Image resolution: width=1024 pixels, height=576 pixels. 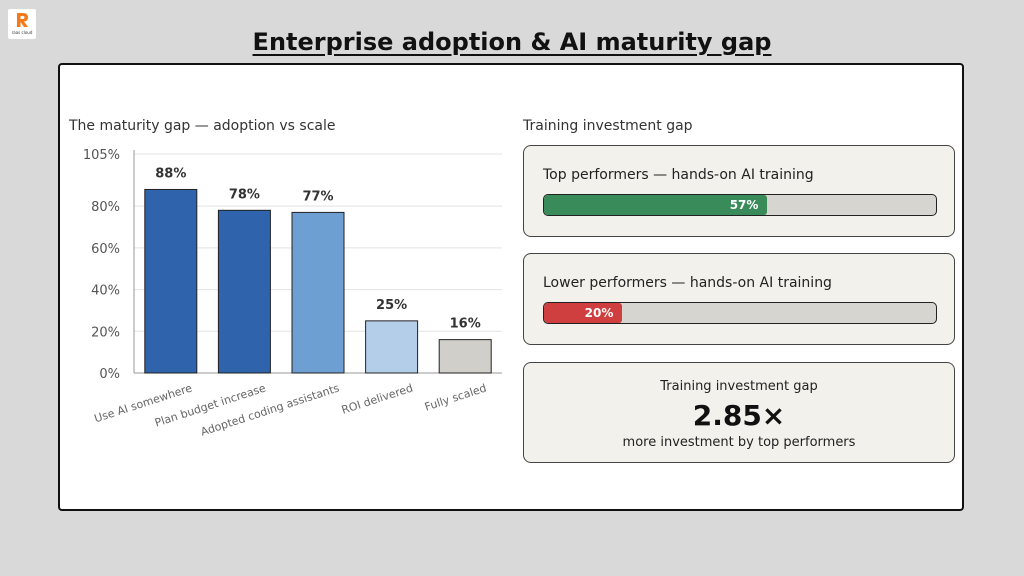 I want to click on x-tick-label: ROI delivered, so click(x=377, y=398).